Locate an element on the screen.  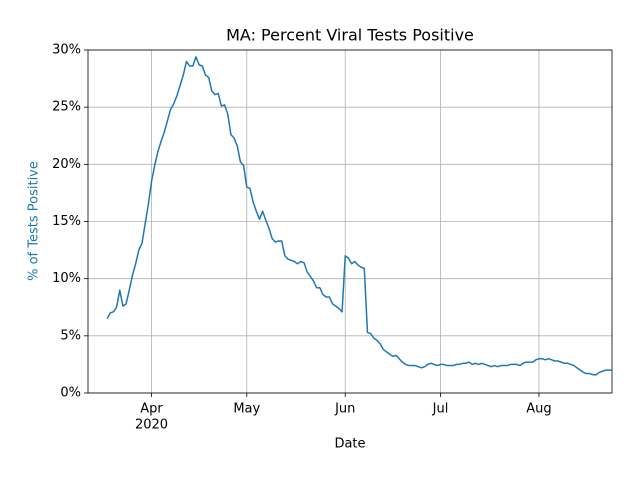
y-tick-label: 5% is located at coordinates (70, 335).